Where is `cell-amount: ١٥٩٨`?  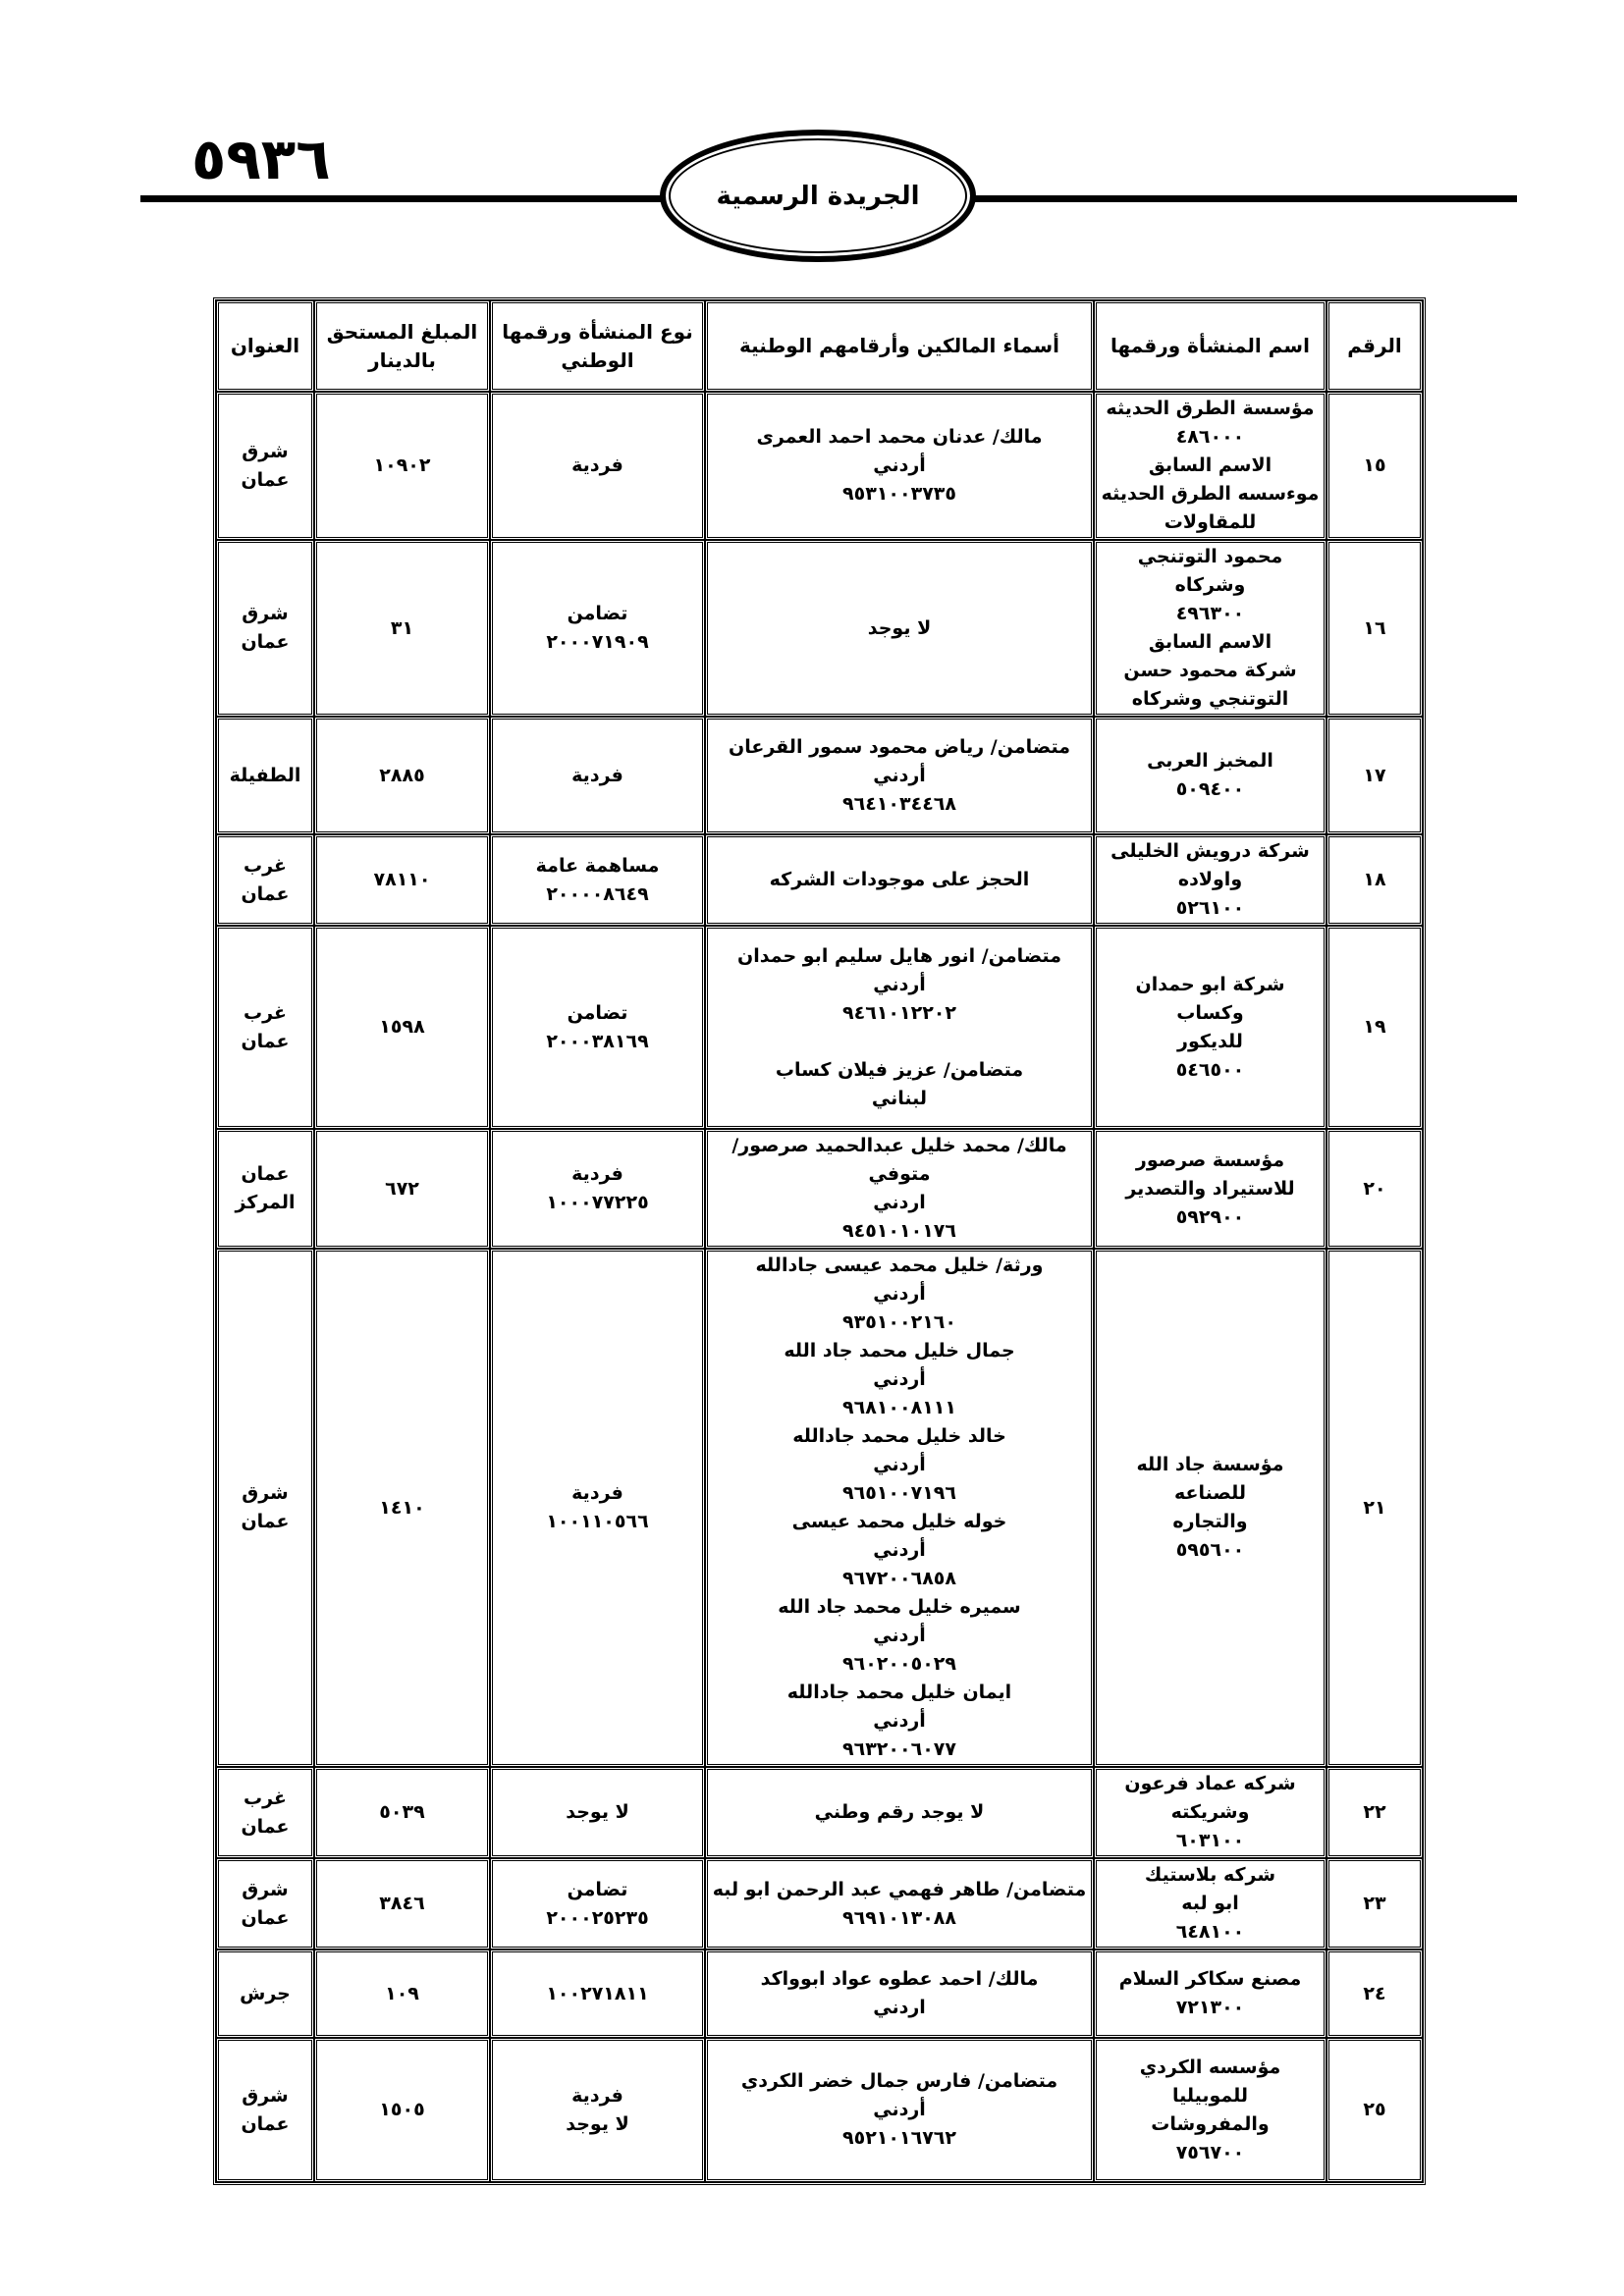
cell-amount: ١٥٩٨ is located at coordinates (402, 1028).